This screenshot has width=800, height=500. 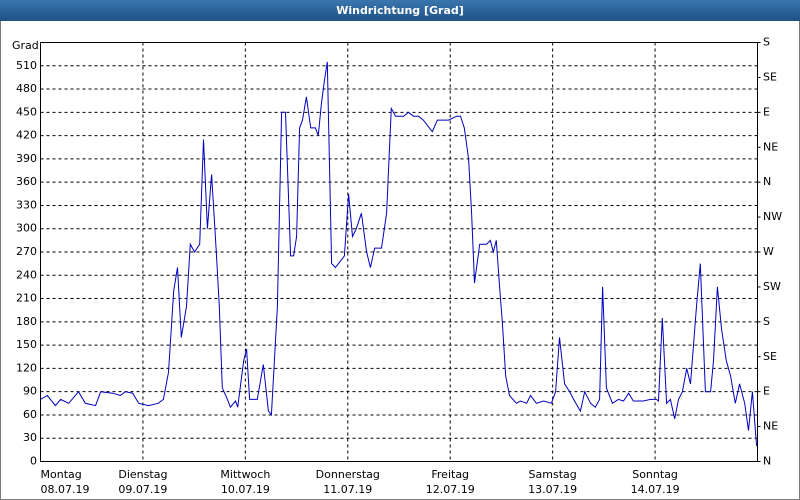 I want to click on y-tick-label: 30, so click(x=30, y=437).